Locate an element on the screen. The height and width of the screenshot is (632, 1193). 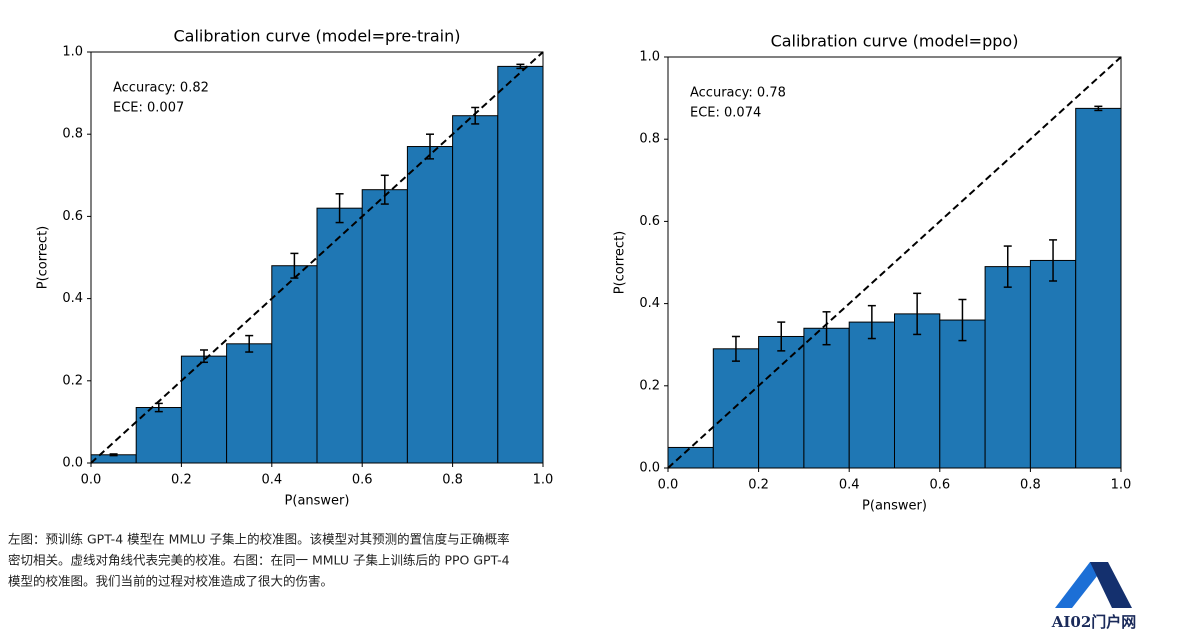
annotation: ECE: 0.007 is located at coordinates (148, 108).